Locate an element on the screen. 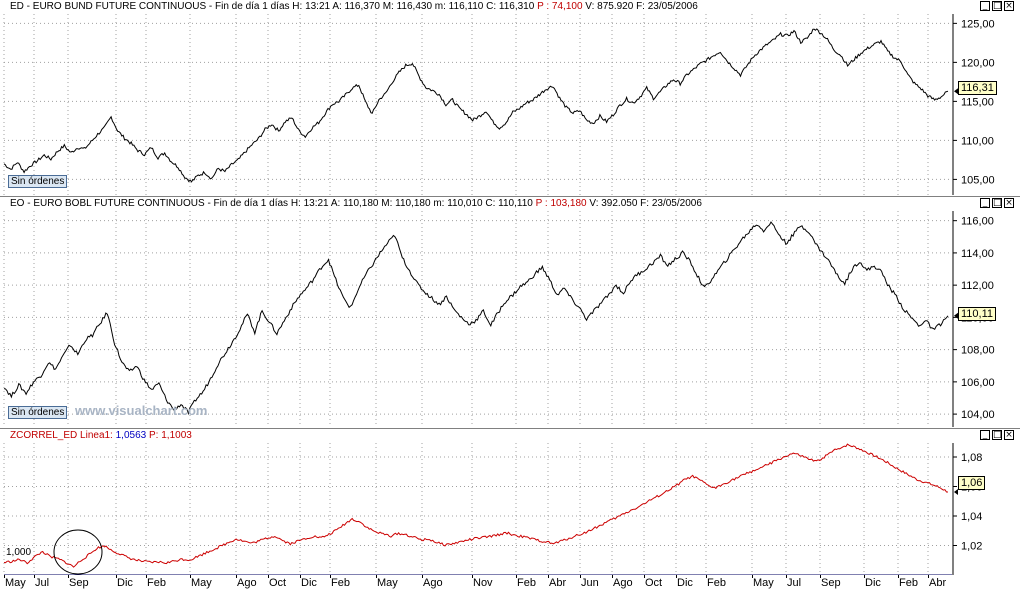 The width and height of the screenshot is (1020, 592). zcorrel-p-value: P: 1,1003 is located at coordinates (170, 435).